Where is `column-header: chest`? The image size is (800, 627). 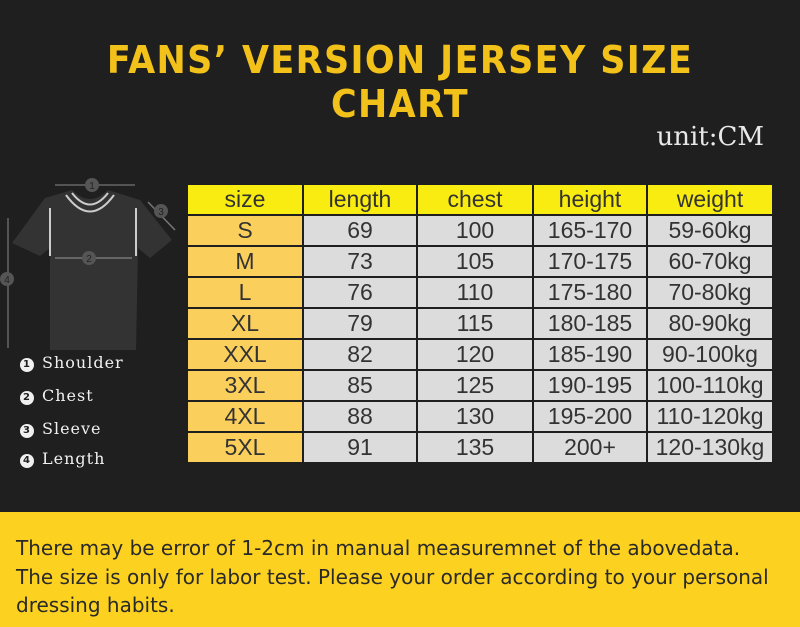 column-header: chest is located at coordinates (475, 199).